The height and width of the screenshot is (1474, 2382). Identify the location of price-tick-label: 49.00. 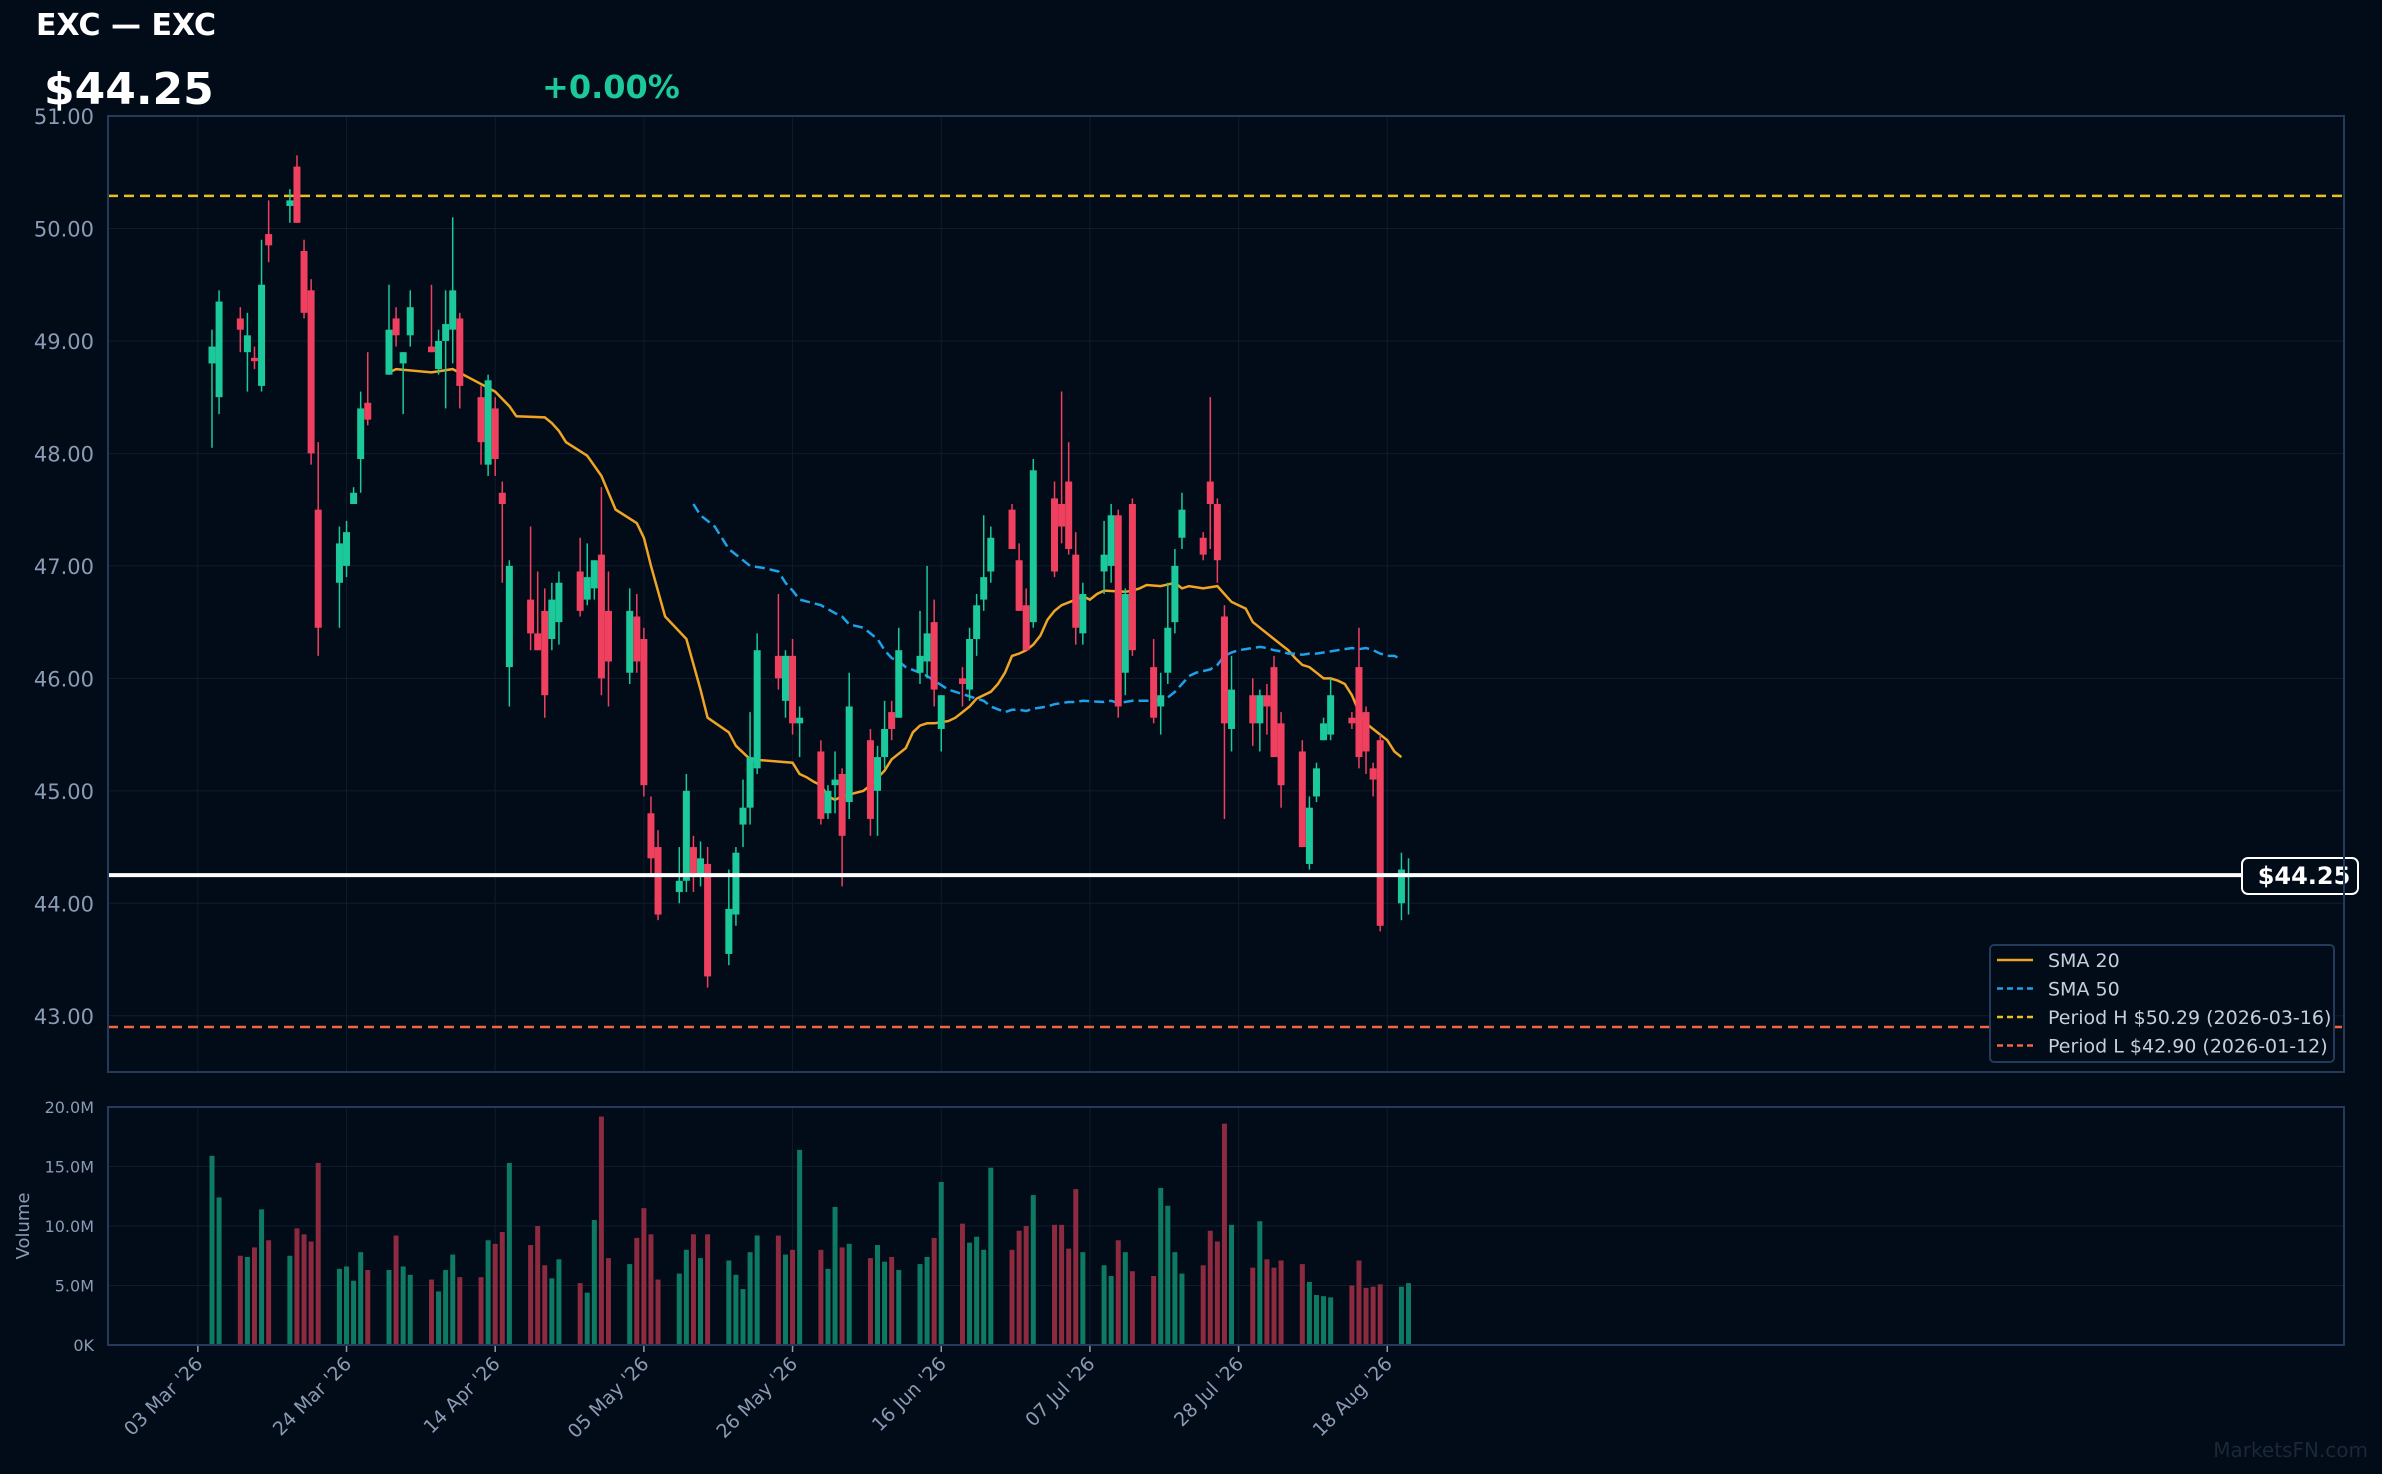
(64, 342).